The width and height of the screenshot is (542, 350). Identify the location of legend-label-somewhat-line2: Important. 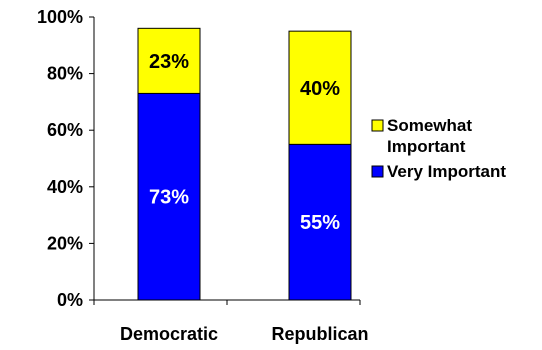
(426, 146).